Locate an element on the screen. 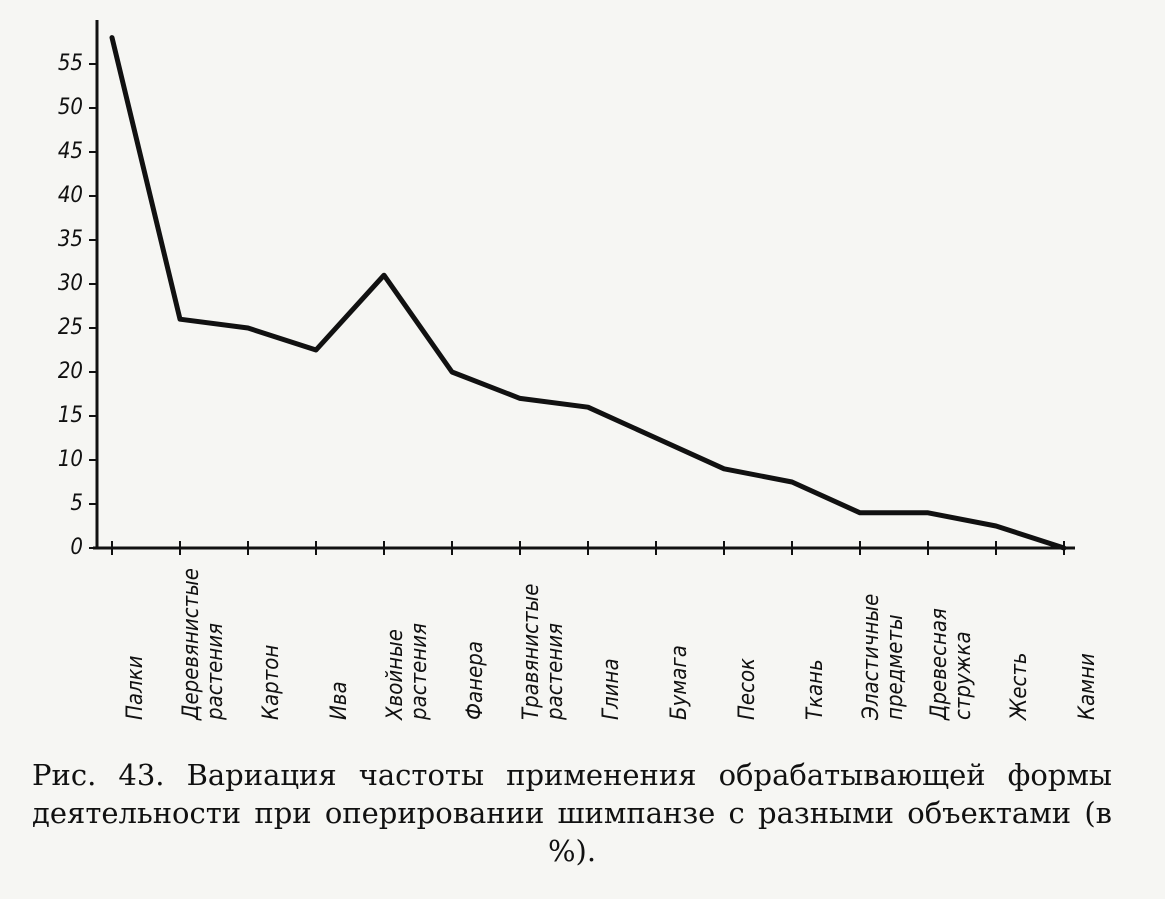 The height and width of the screenshot is (899, 1165). x-tick-label: Песок is located at coordinates (747, 689).